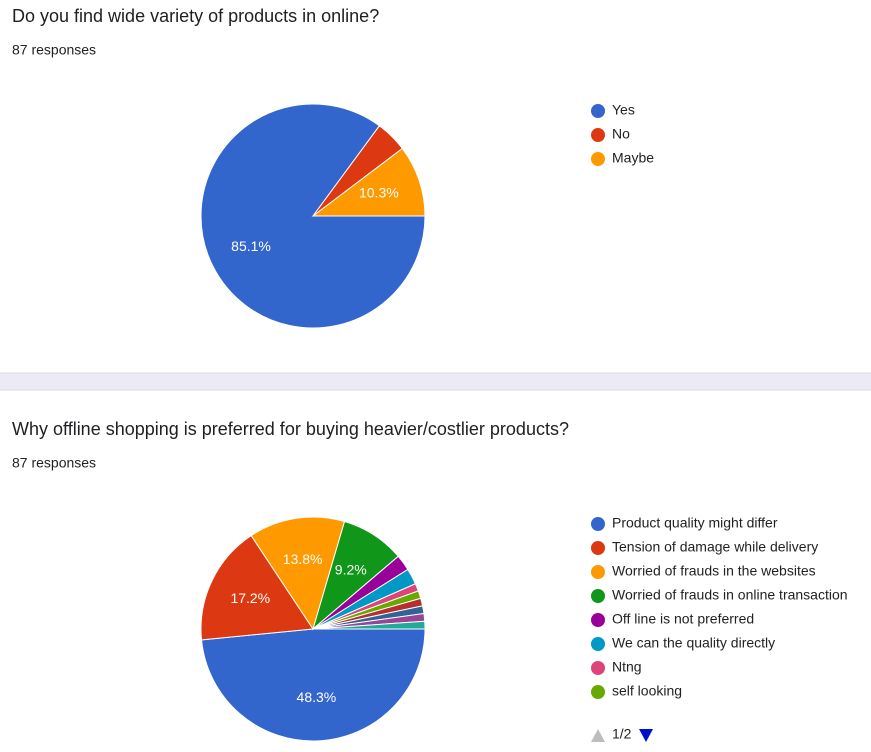 This screenshot has width=871, height=752. I want to click on legend-next, so click(646, 735).